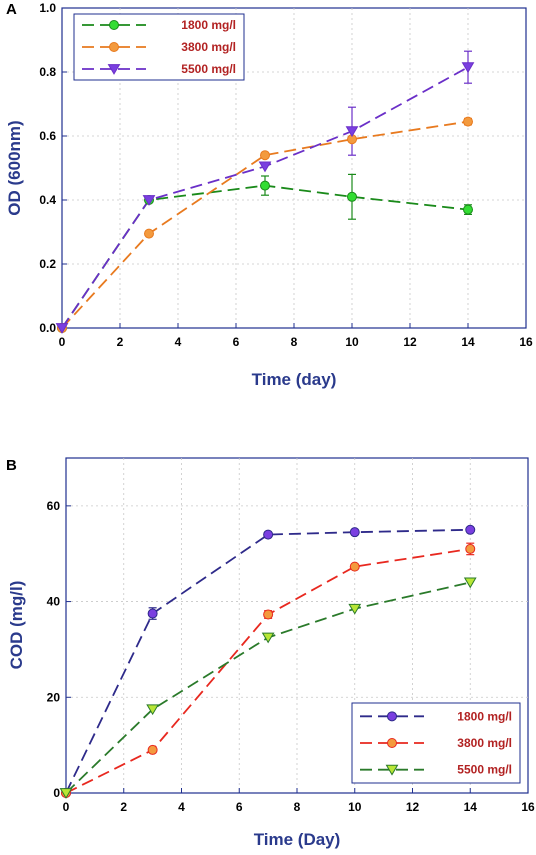 The image size is (536, 855). Describe the element at coordinates (410, 342) in the screenshot. I see `x-tick-label-a: 12` at that location.